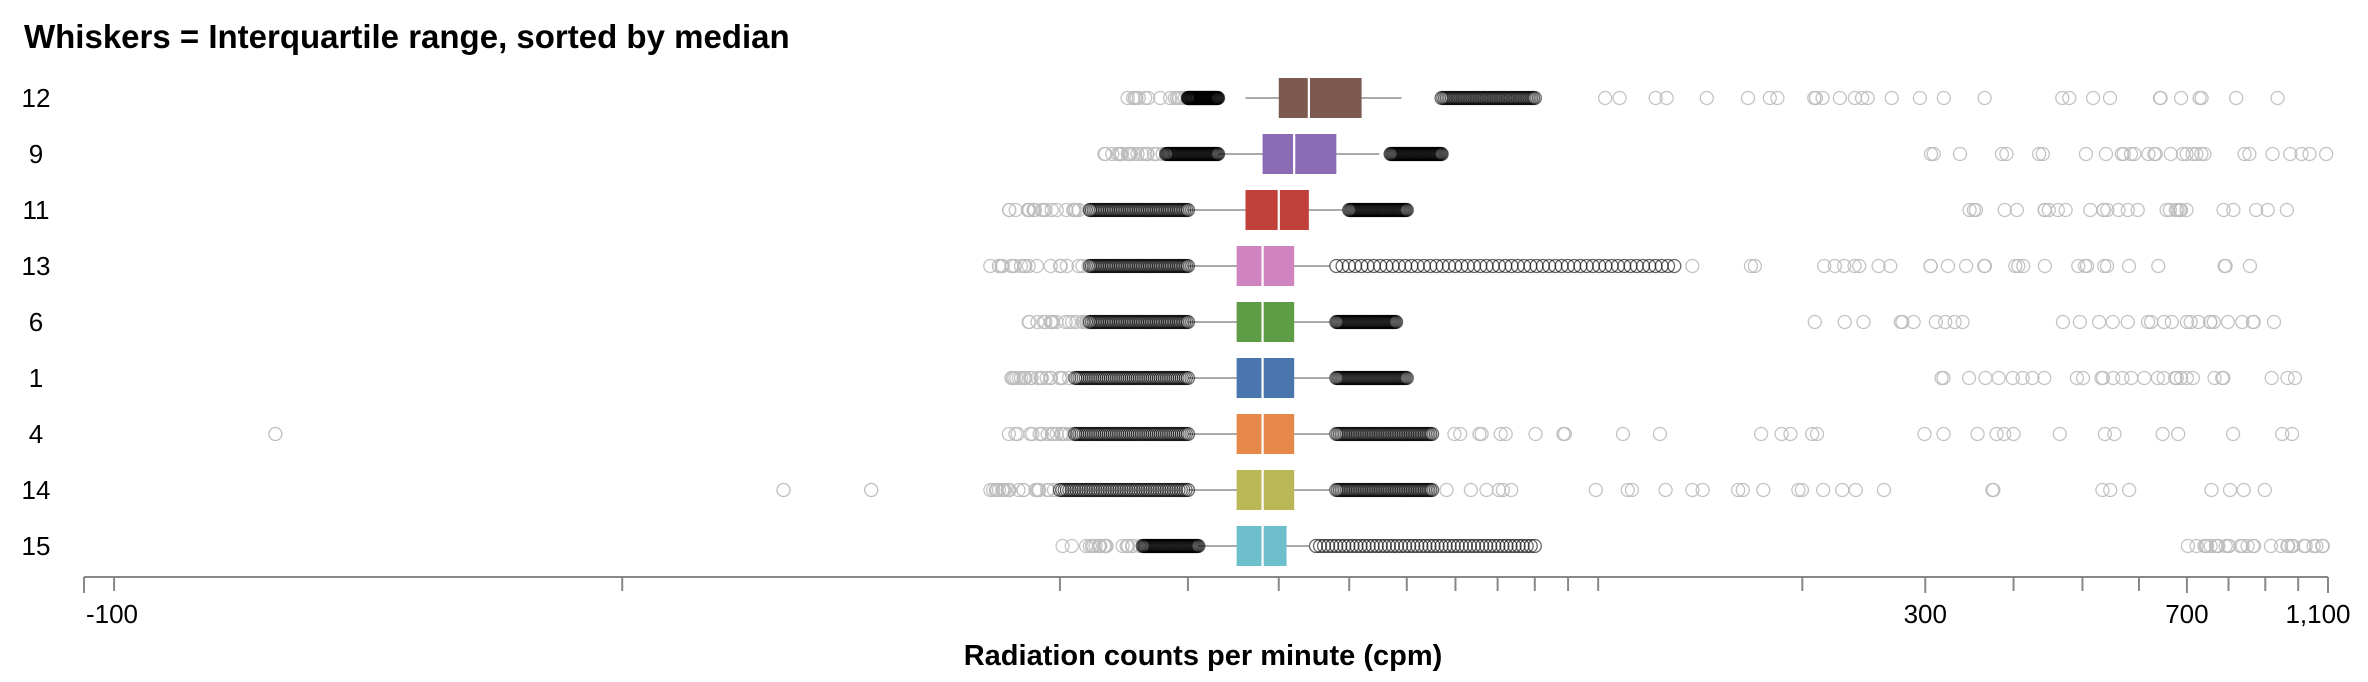 This screenshot has width=2368, height=682. Describe the element at coordinates (1265, 322) in the screenshot. I see `iqr-box` at that location.